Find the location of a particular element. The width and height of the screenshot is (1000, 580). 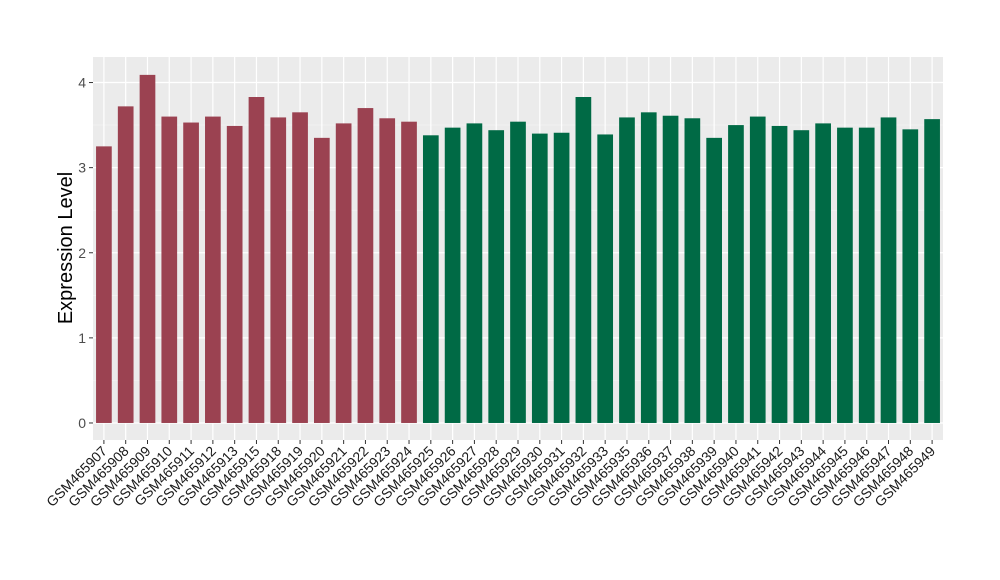

y-axis-title: Expression Level is located at coordinates (66, 248).